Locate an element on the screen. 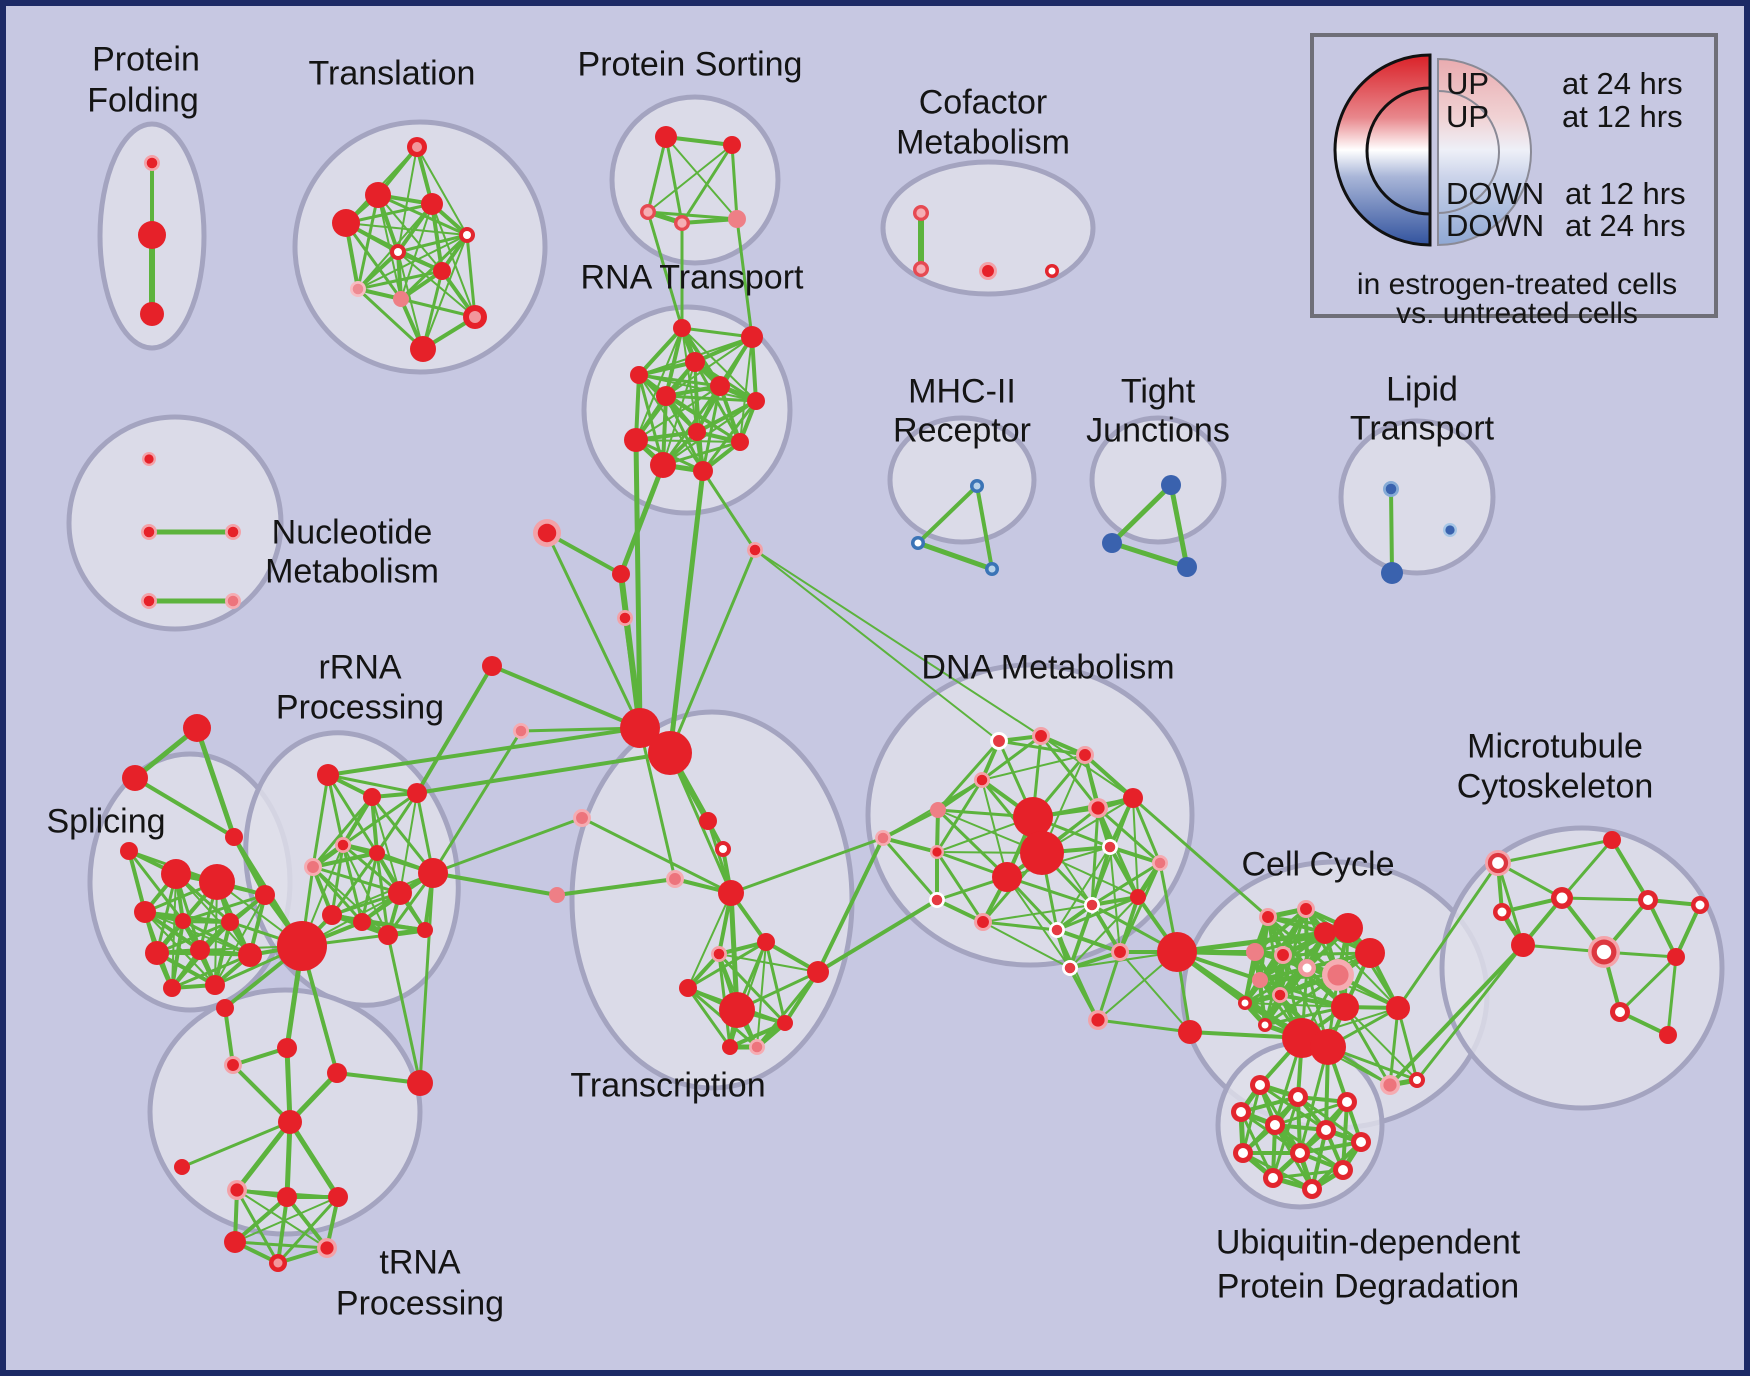 The height and width of the screenshot is (1376, 1750). node-d14 is located at coordinates (937, 900).